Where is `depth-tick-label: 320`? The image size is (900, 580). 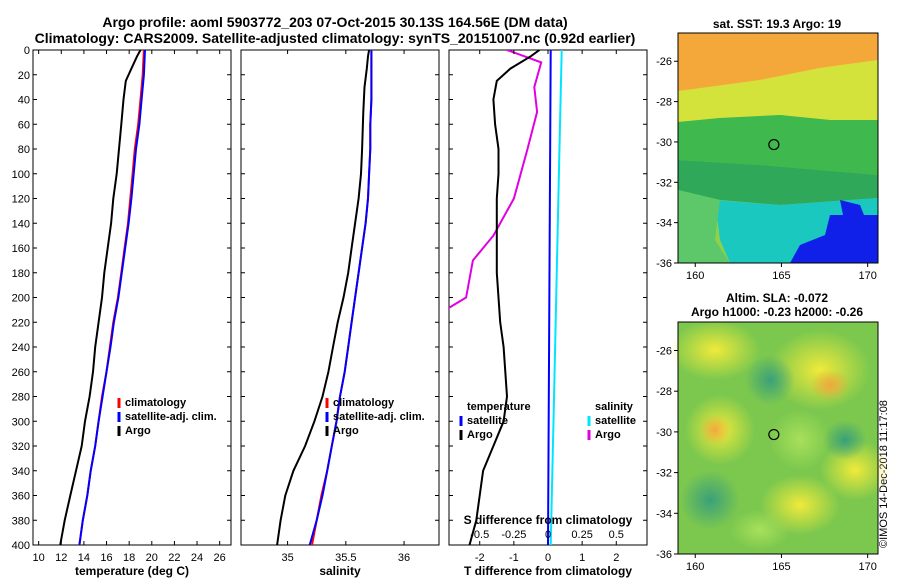 depth-tick-label: 320 is located at coordinates (21, 447).